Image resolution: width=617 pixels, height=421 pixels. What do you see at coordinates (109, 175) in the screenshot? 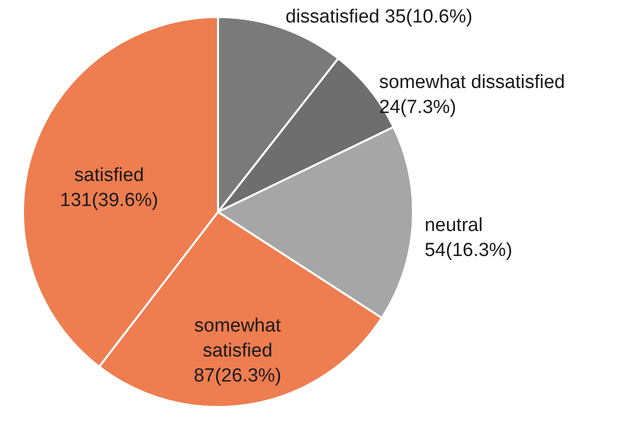
I see `slice-label: satisfied` at bounding box center [109, 175].